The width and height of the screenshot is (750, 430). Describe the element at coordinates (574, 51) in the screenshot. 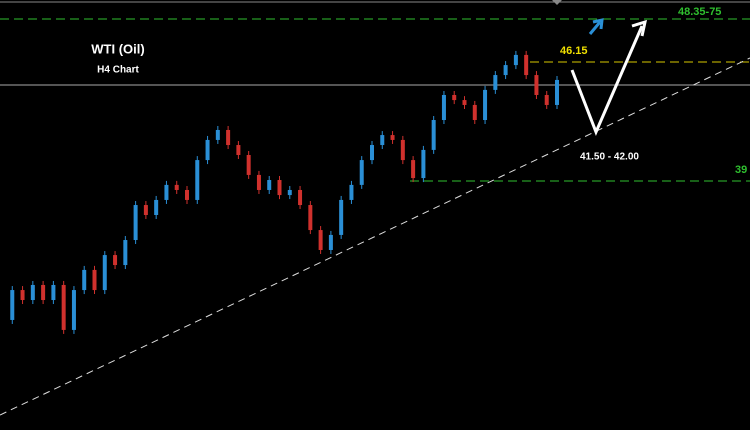

I see `annotation: 46.15` at that location.